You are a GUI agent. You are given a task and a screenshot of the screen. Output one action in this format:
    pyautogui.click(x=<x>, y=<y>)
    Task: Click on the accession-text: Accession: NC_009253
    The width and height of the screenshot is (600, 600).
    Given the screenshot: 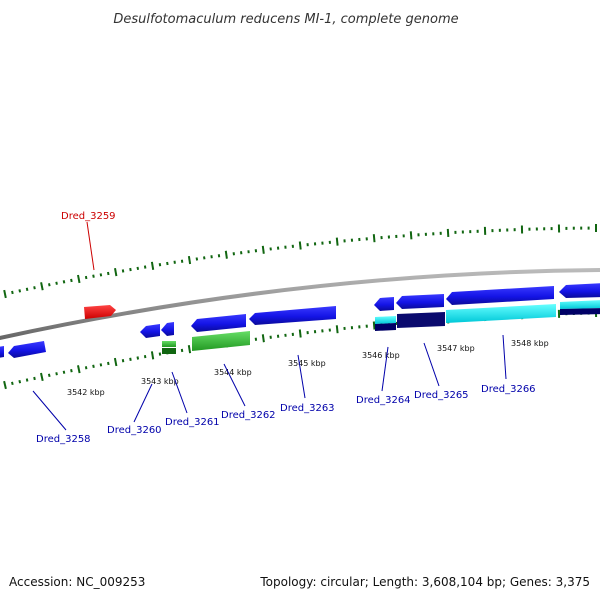 What is the action you would take?
    pyautogui.click(x=77, y=582)
    